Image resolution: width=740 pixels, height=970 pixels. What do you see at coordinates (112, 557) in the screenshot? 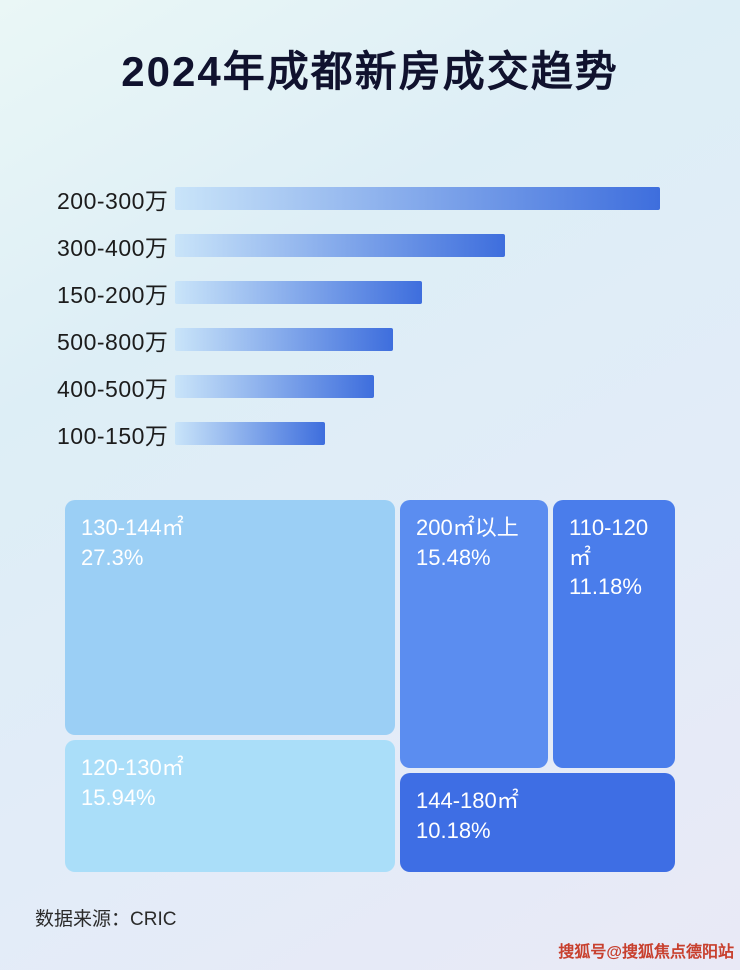
I see `treemap-value: 27.3%` at bounding box center [112, 557].